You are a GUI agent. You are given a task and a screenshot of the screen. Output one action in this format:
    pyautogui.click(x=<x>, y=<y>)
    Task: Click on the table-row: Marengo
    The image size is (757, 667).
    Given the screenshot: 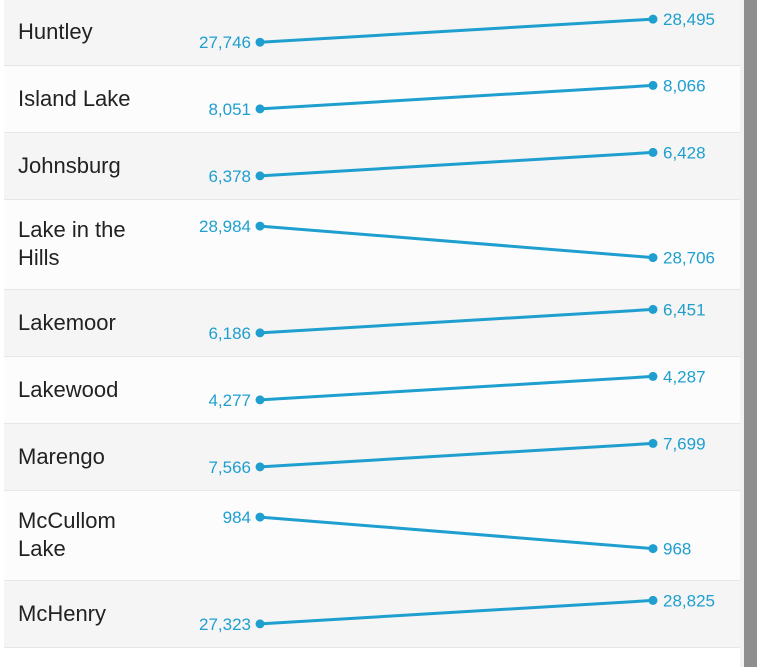 What is the action you would take?
    pyautogui.click(x=372, y=457)
    